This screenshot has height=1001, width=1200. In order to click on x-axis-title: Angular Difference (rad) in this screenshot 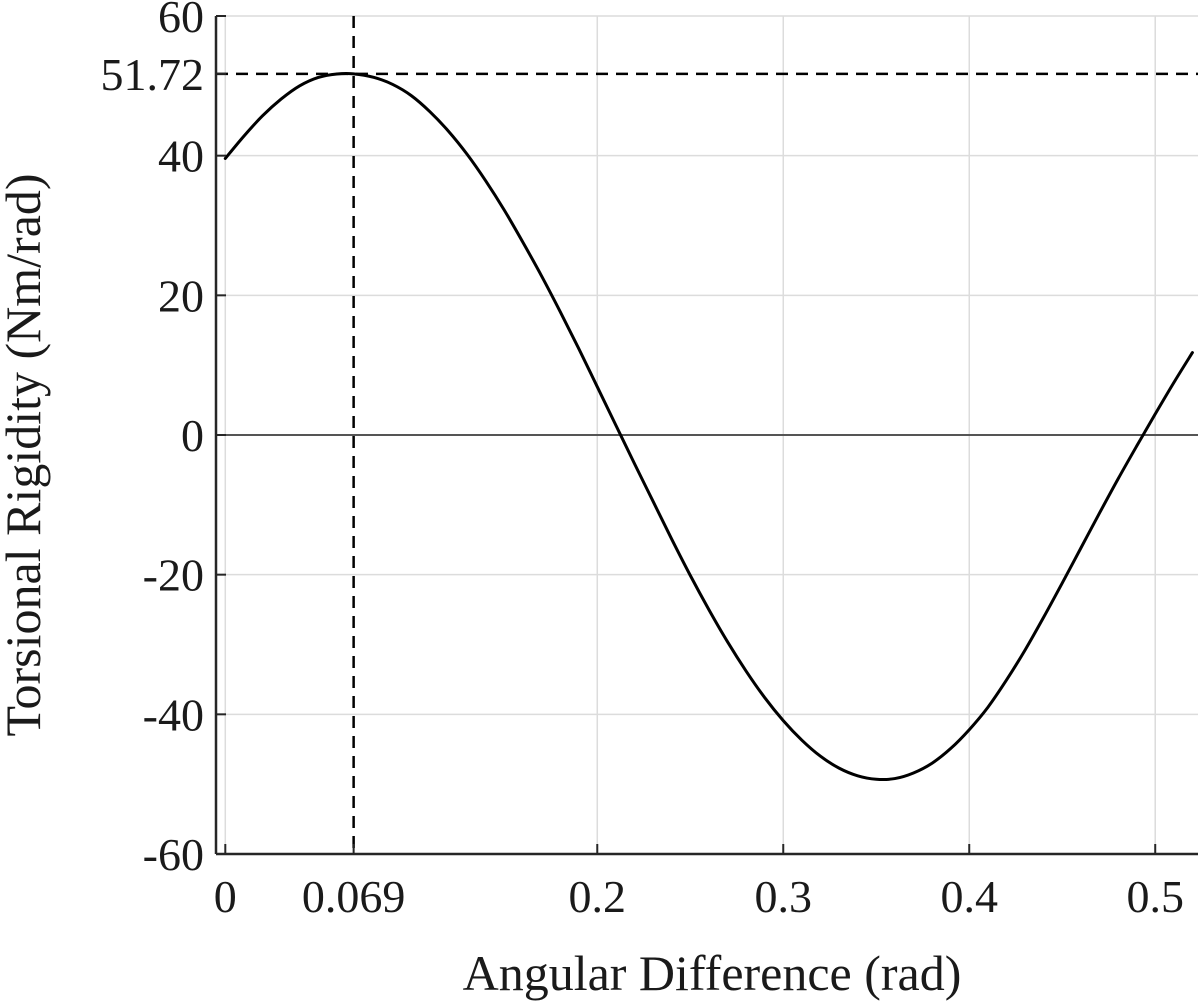, I will do `click(712, 973)`.